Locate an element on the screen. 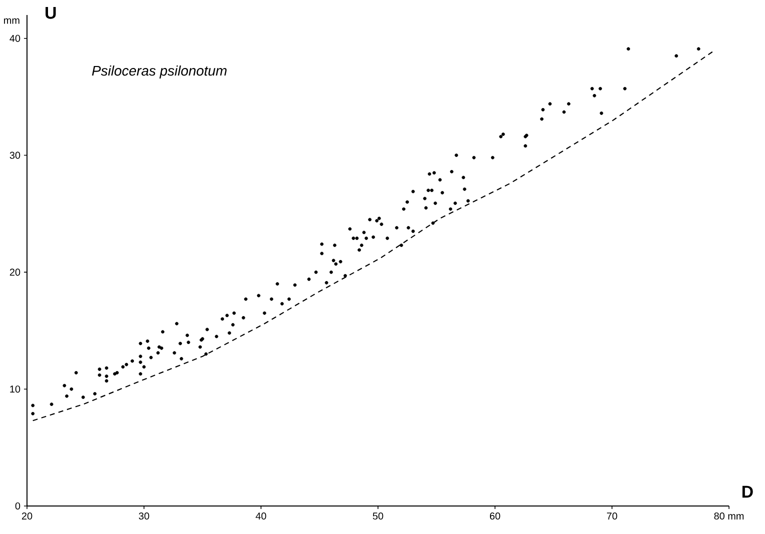  x-tick-label: 80 mm is located at coordinates (729, 516).